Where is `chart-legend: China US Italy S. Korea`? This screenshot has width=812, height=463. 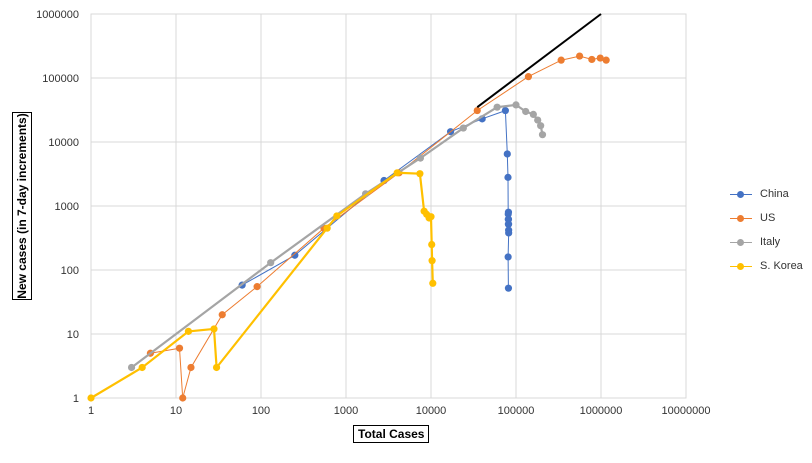
chart-legend: China US Italy S. Korea is located at coordinates (768, 234).